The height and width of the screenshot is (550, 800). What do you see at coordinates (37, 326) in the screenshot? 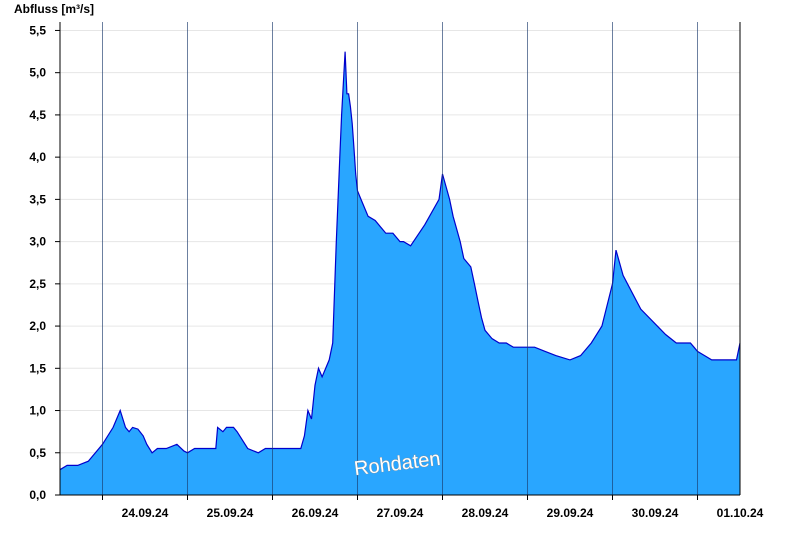
I see `y-tick-label: 2,0` at bounding box center [37, 326].